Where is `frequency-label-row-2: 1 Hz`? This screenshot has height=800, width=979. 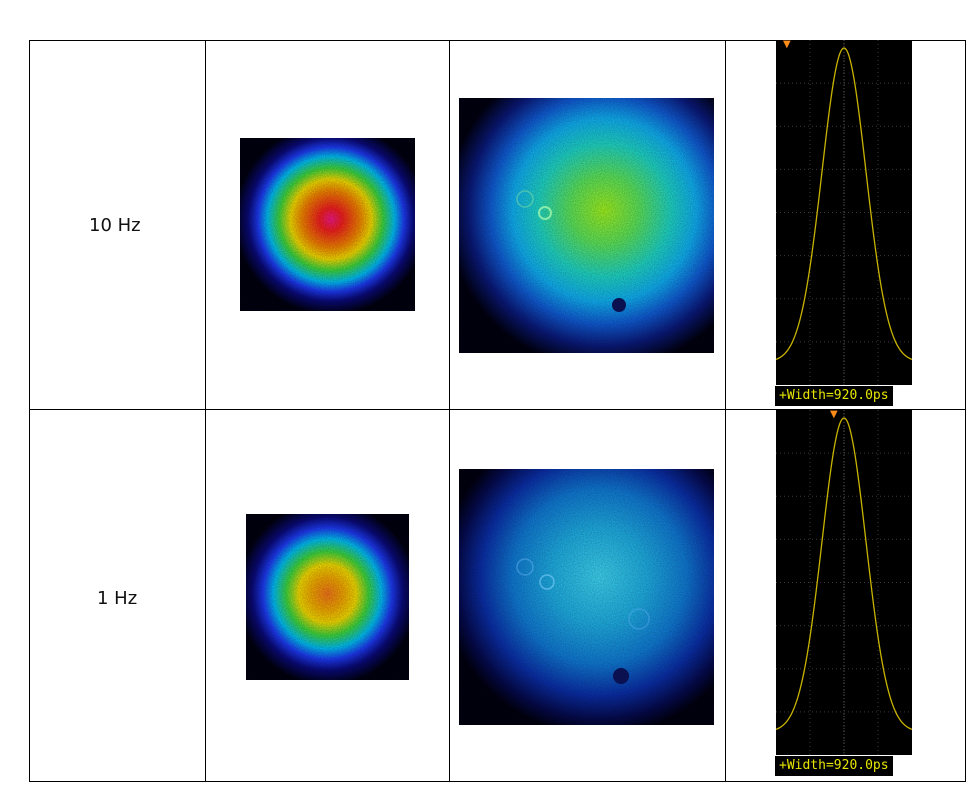 frequency-label-row-2: 1 Hz is located at coordinates (117, 598).